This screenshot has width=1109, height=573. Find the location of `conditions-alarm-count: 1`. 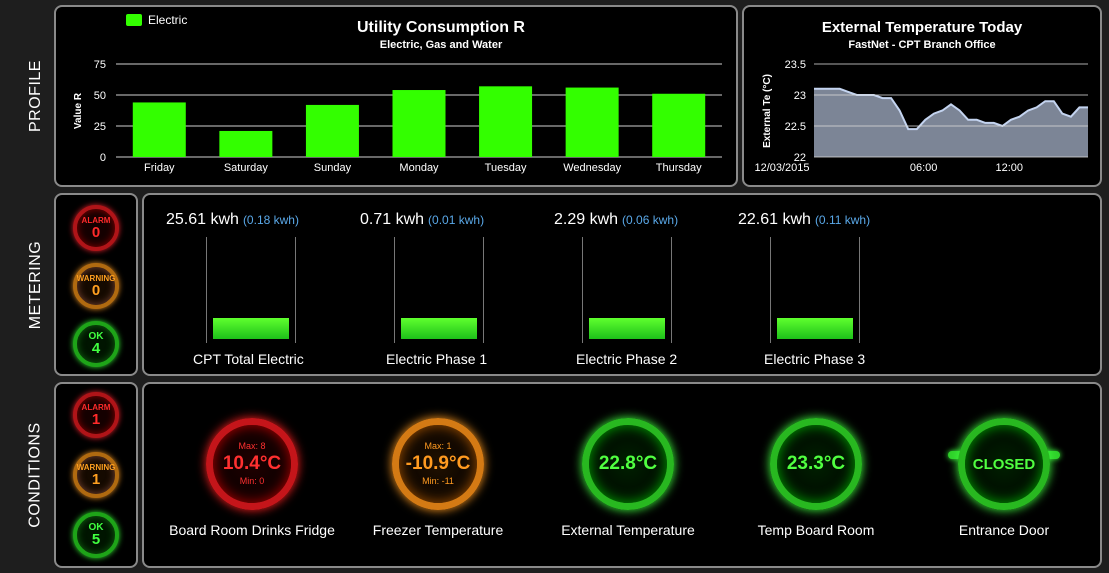

conditions-alarm-count: 1 is located at coordinates (96, 419).